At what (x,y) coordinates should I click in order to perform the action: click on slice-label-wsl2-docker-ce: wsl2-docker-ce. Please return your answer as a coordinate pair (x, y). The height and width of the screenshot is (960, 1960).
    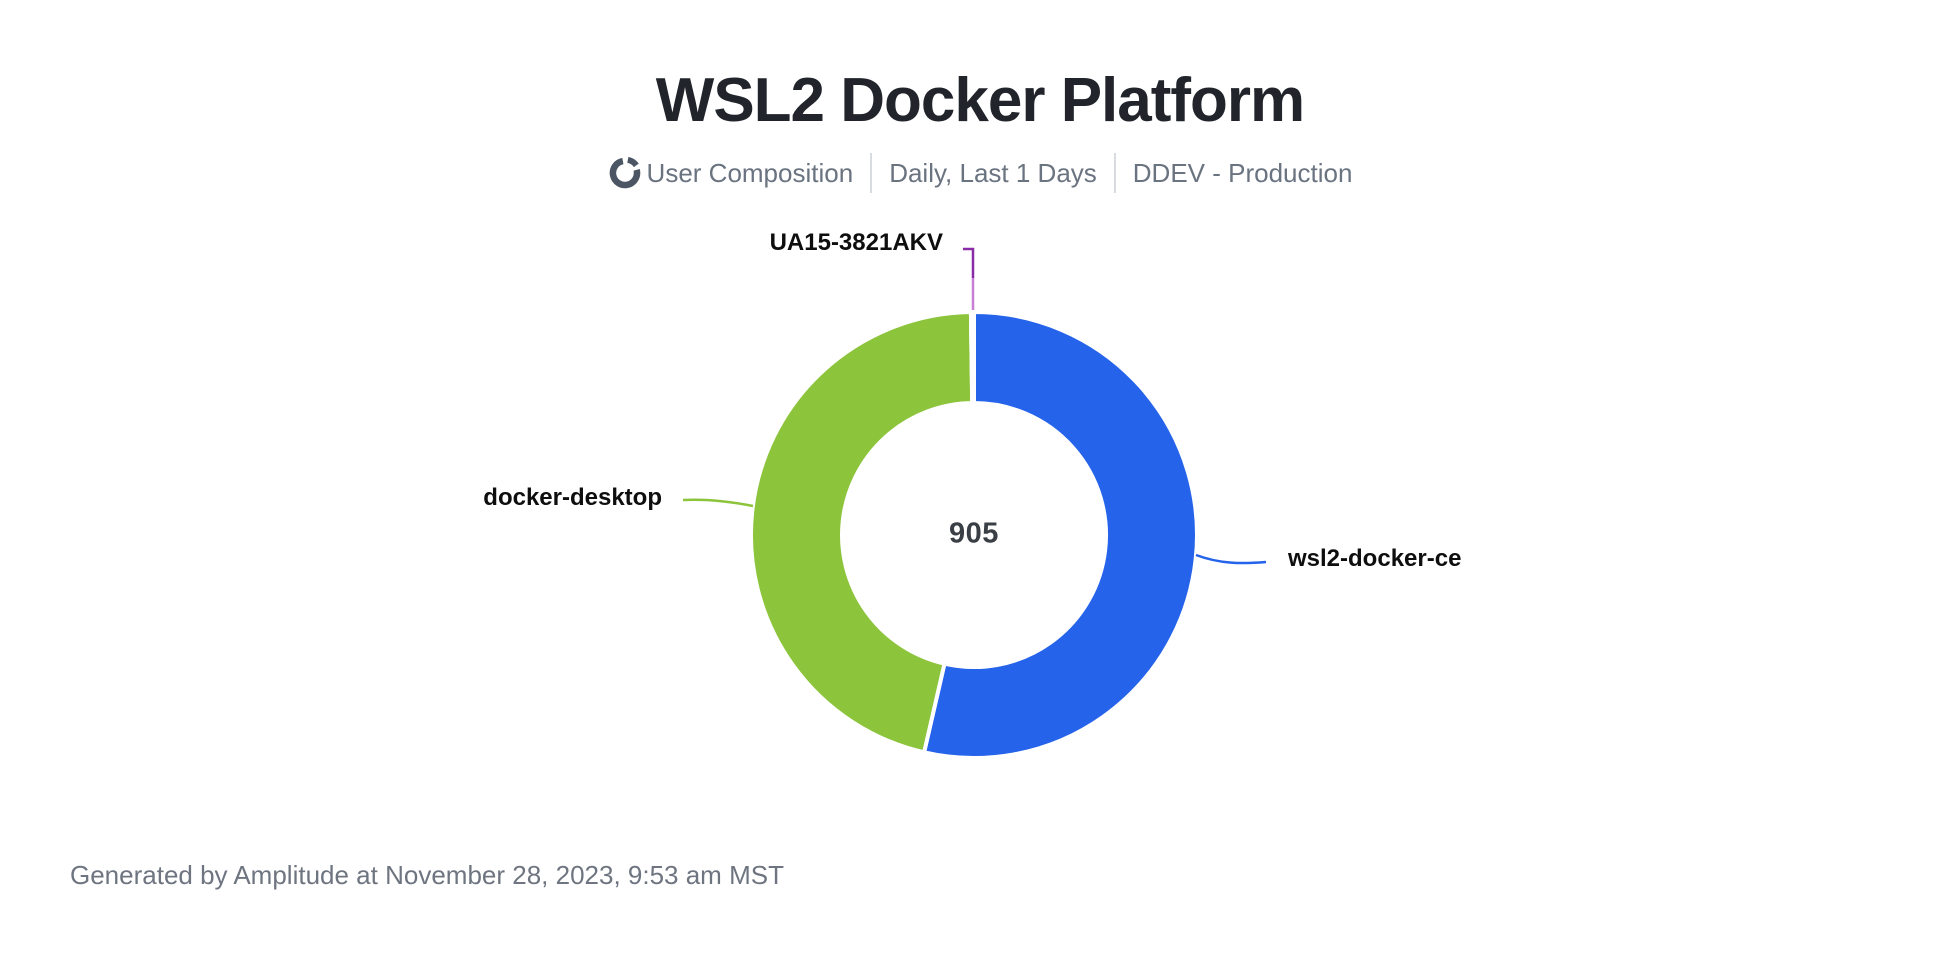
    Looking at the image, I should click on (1375, 558).